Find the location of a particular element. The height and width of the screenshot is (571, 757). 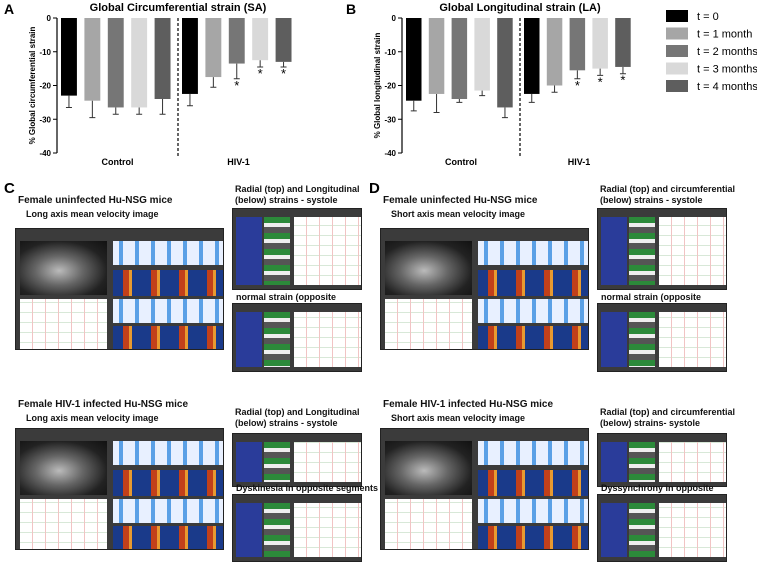

panel-label: D is located at coordinates (374, 188).